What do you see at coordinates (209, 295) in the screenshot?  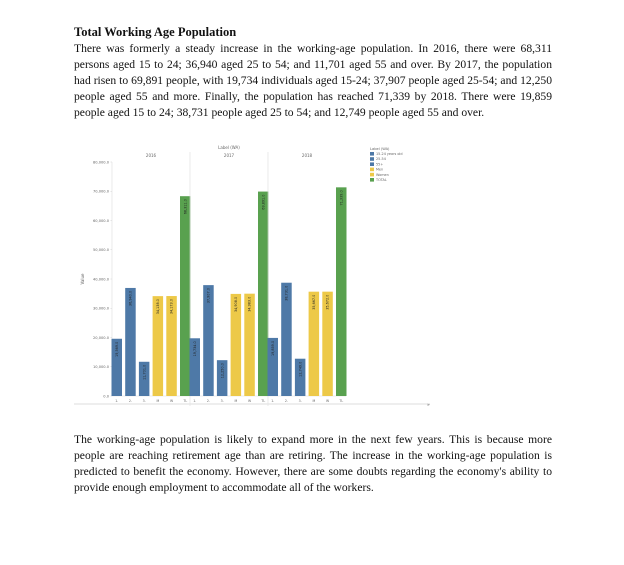 I see `bar-value-label: 37,907.0` at bounding box center [209, 295].